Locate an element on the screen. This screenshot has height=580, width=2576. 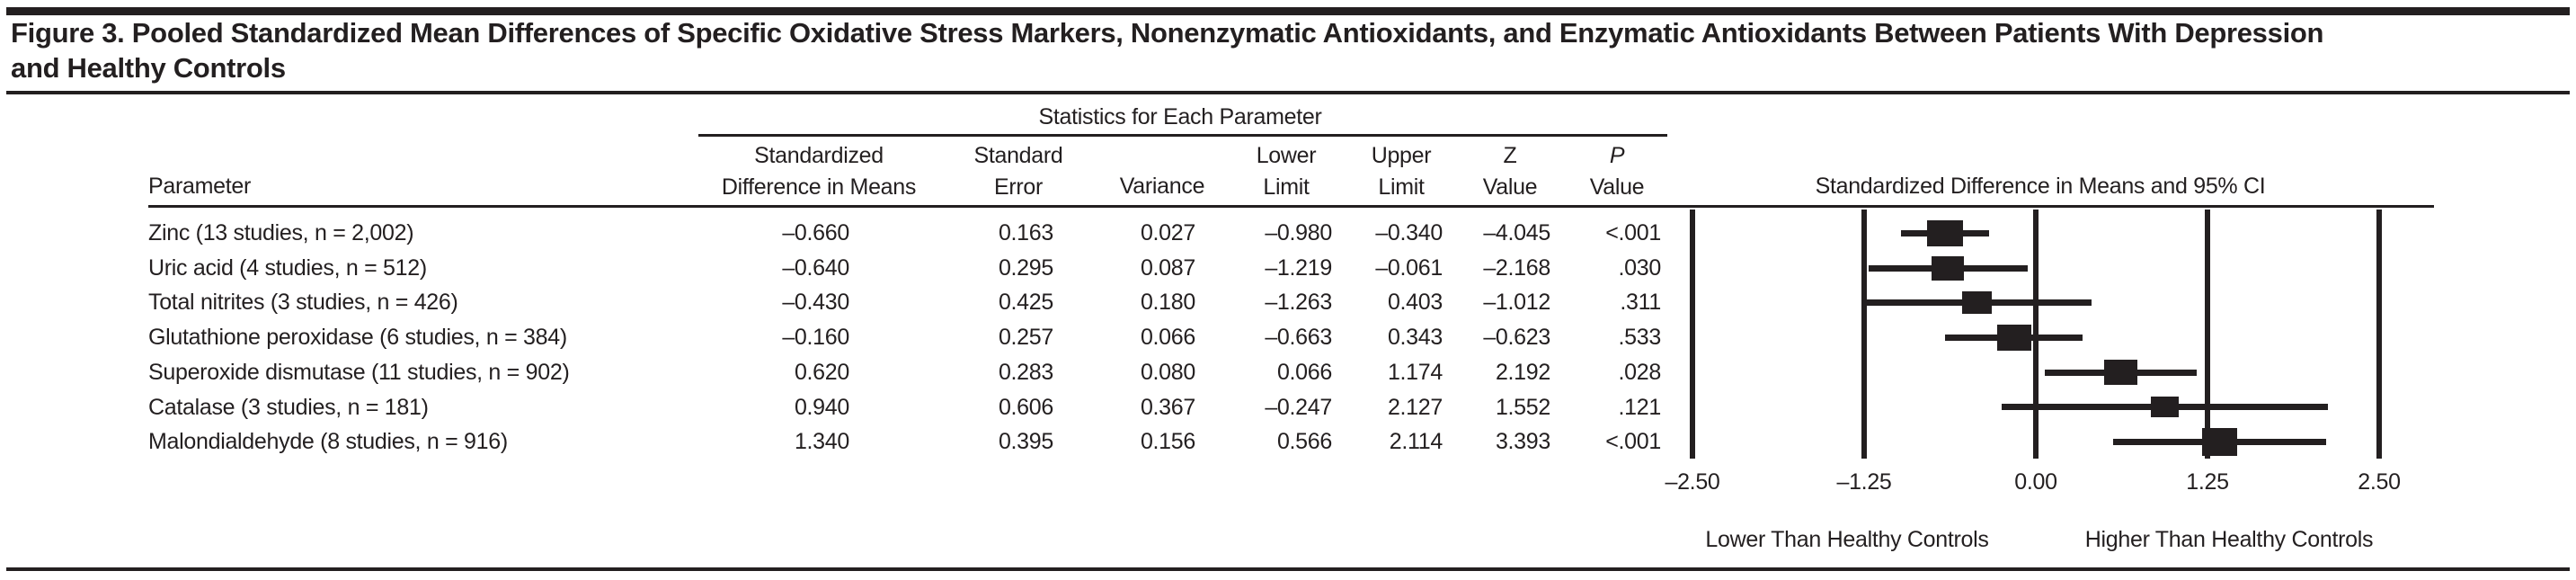
spanner-rule is located at coordinates (1182, 135).